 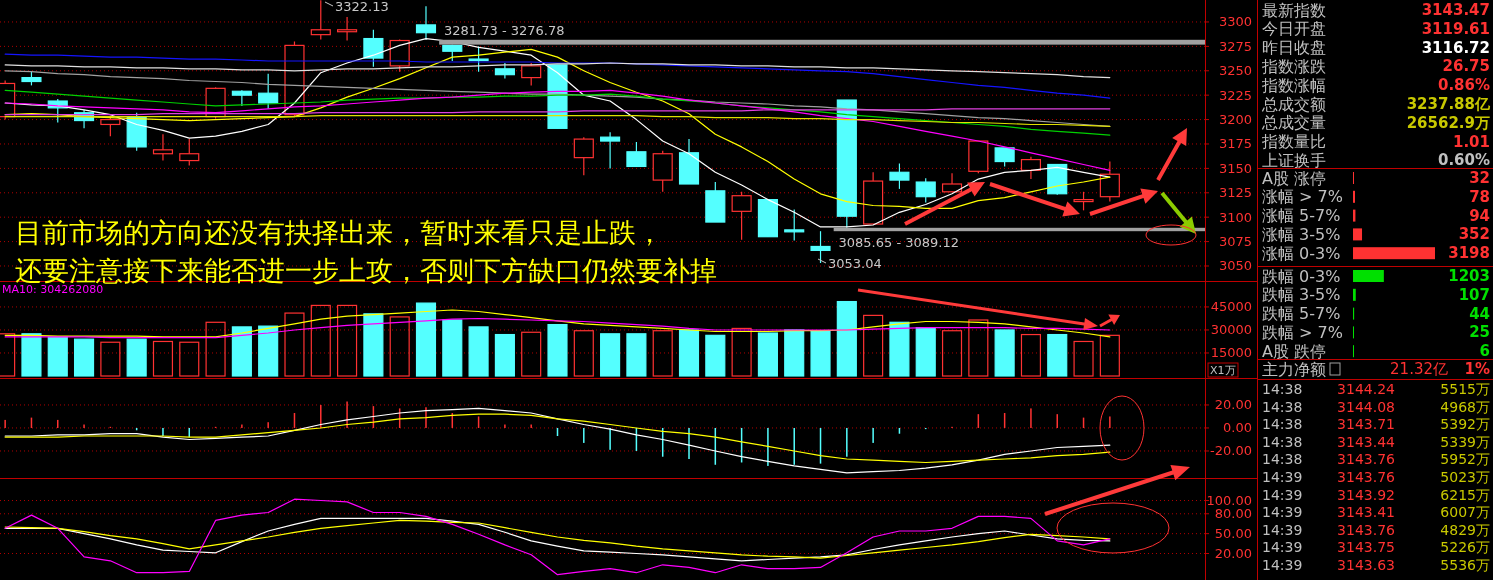 I want to click on y-tick-label: 20.00, so click(x=1233, y=405).